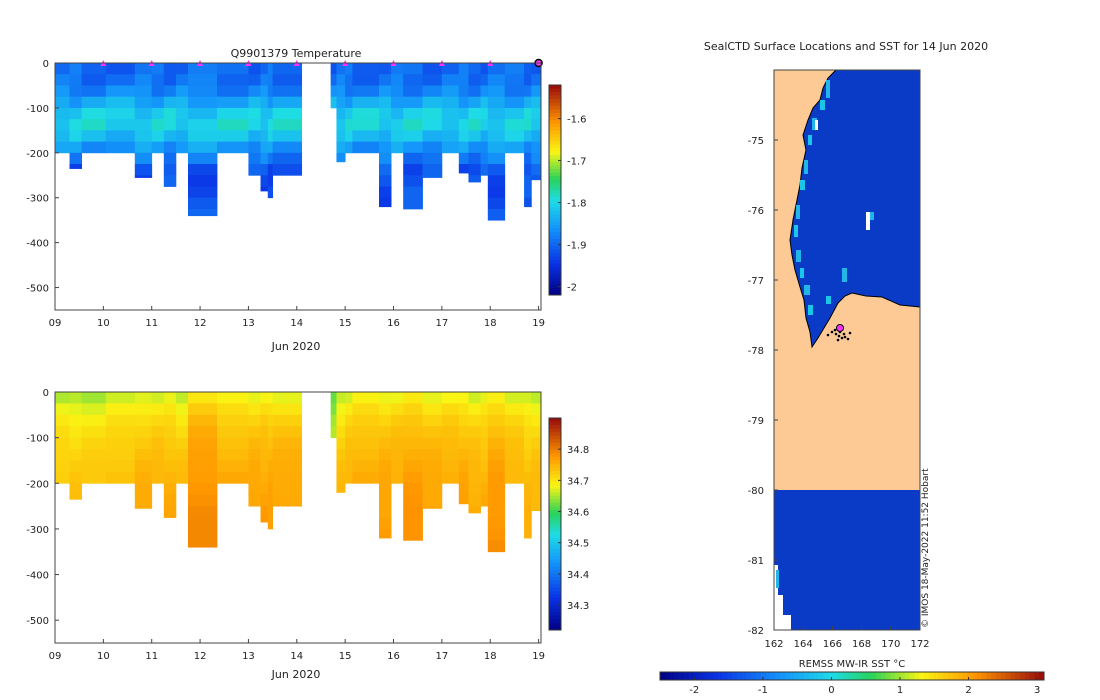 The height and width of the screenshot is (700, 1100). I want to click on y-tick-label: -400, so click(37, 244).